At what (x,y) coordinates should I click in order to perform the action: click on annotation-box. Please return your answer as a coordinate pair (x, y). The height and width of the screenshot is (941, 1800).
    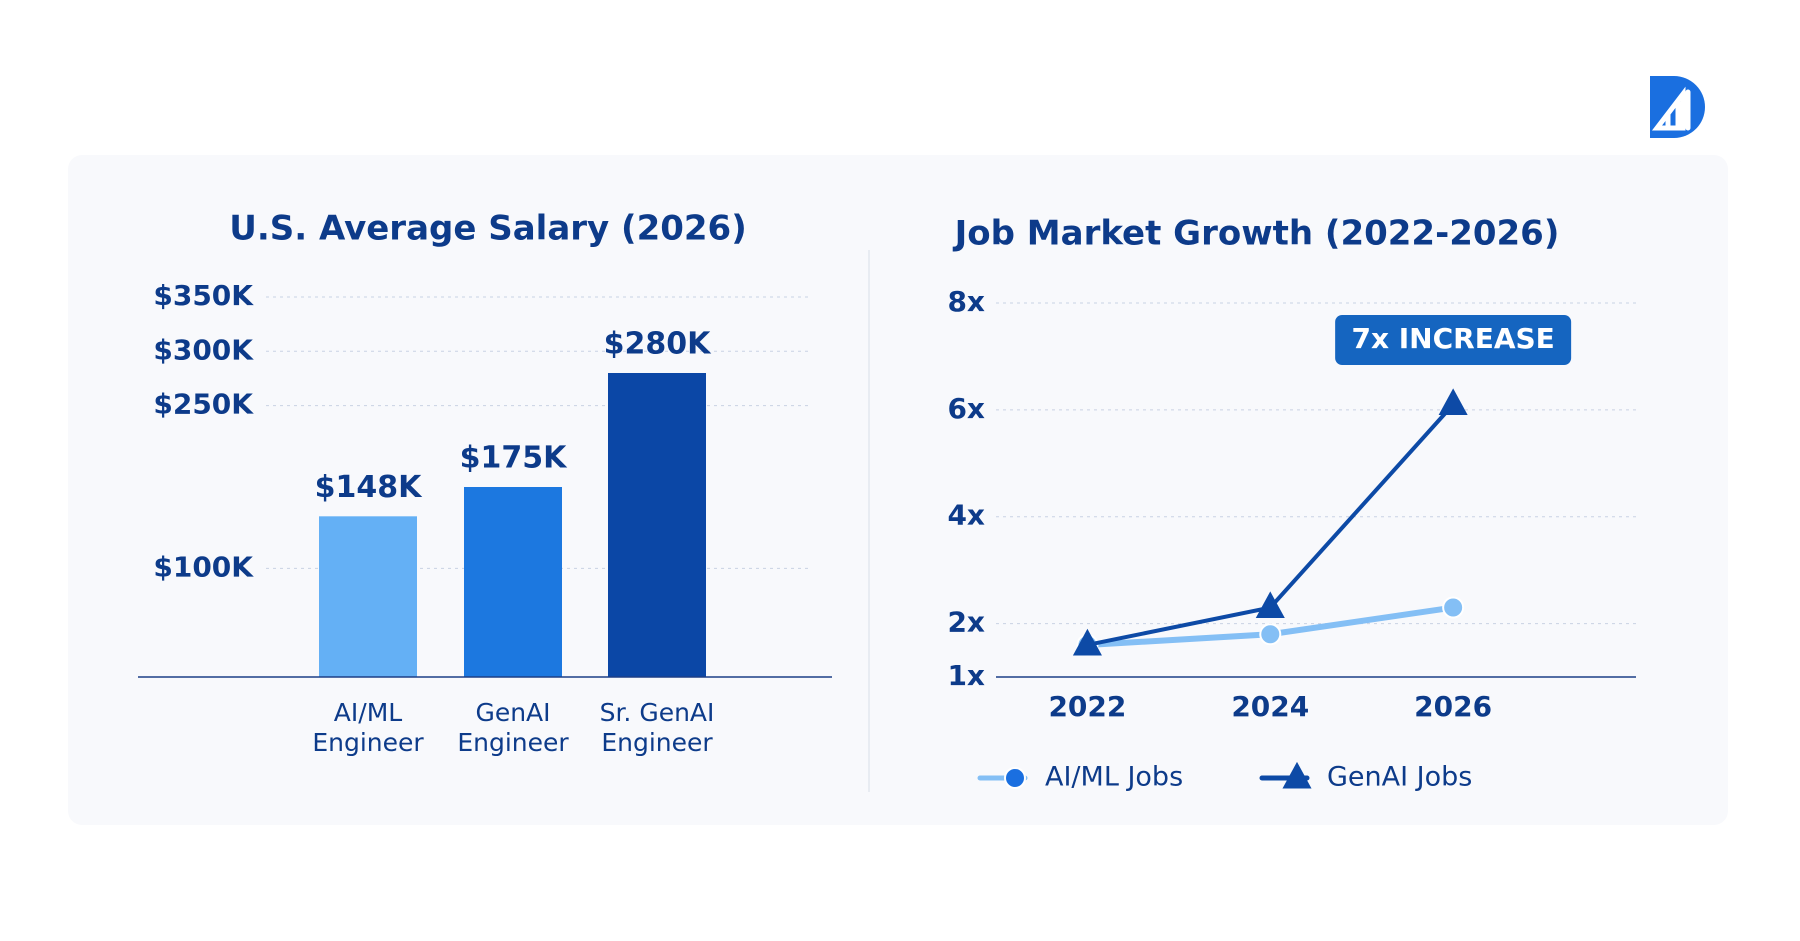
    Looking at the image, I should click on (1453, 340).